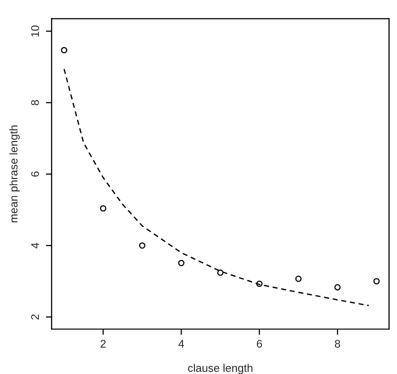  What do you see at coordinates (220, 369) in the screenshot?
I see `x-axis-title: clause length` at bounding box center [220, 369].